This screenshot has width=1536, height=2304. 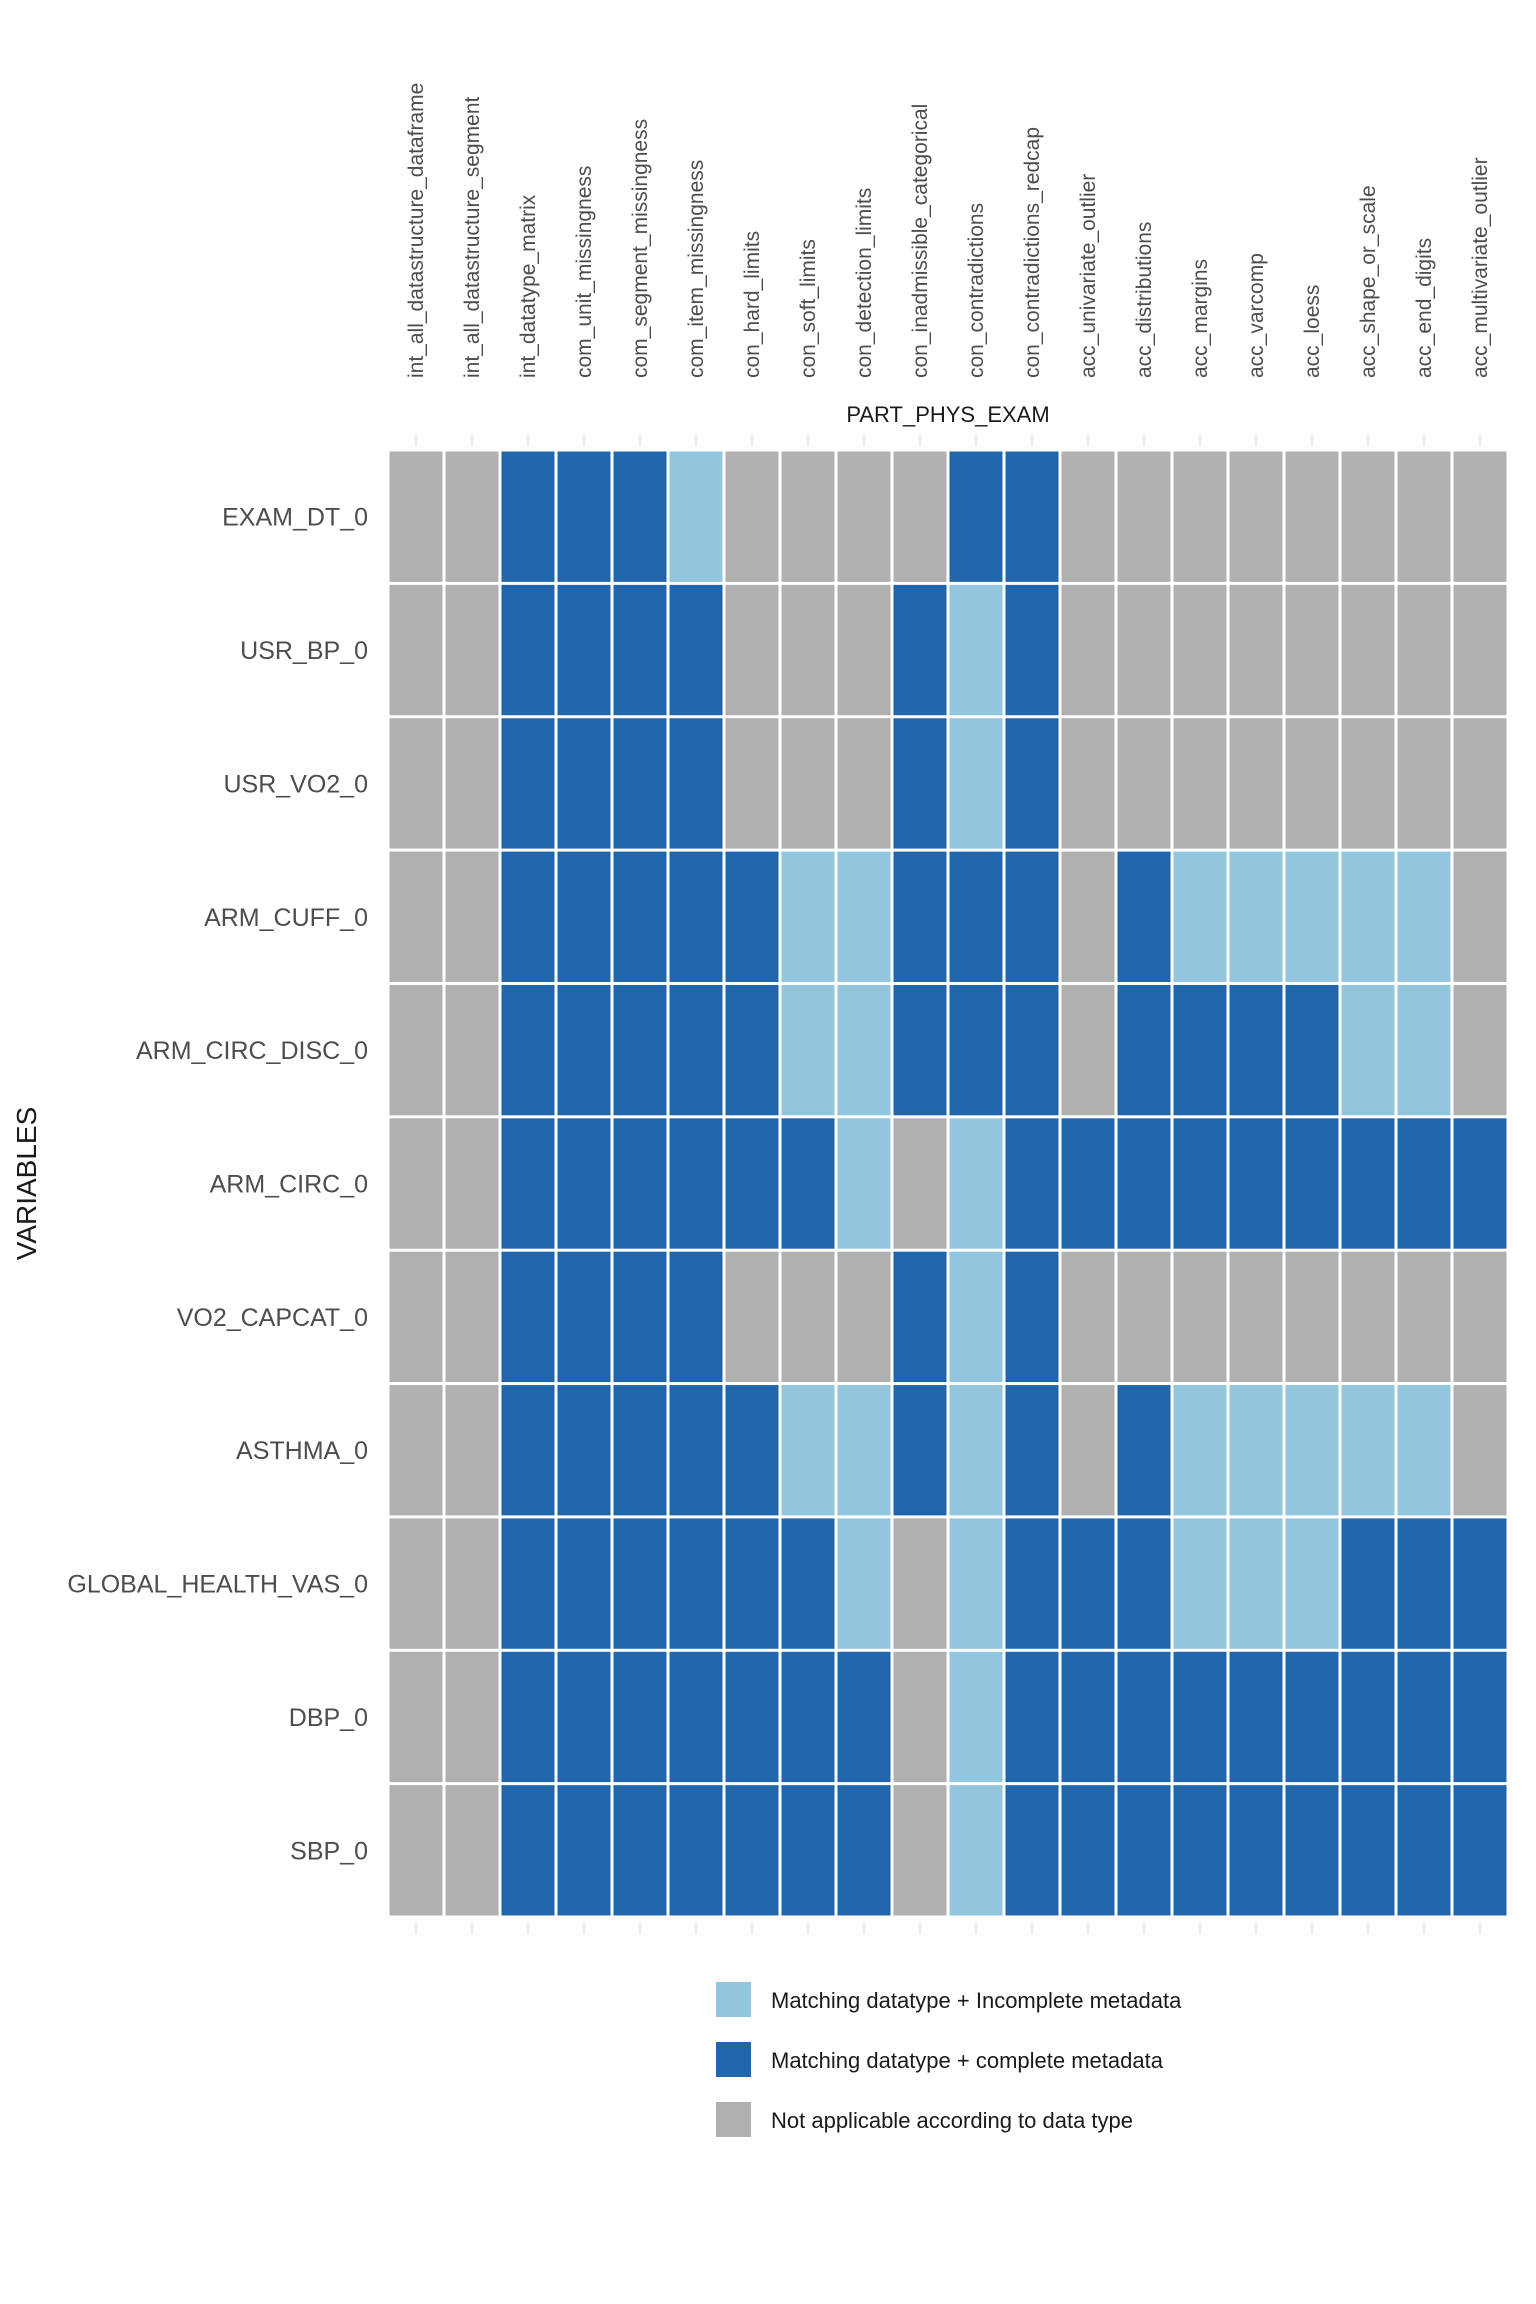 What do you see at coordinates (1200, 318) in the screenshot?
I see `column-label: acc_margins` at bounding box center [1200, 318].